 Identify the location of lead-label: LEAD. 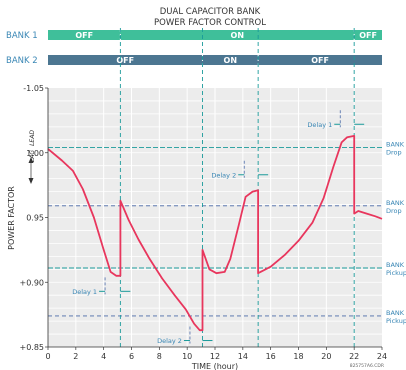
(32, 138).